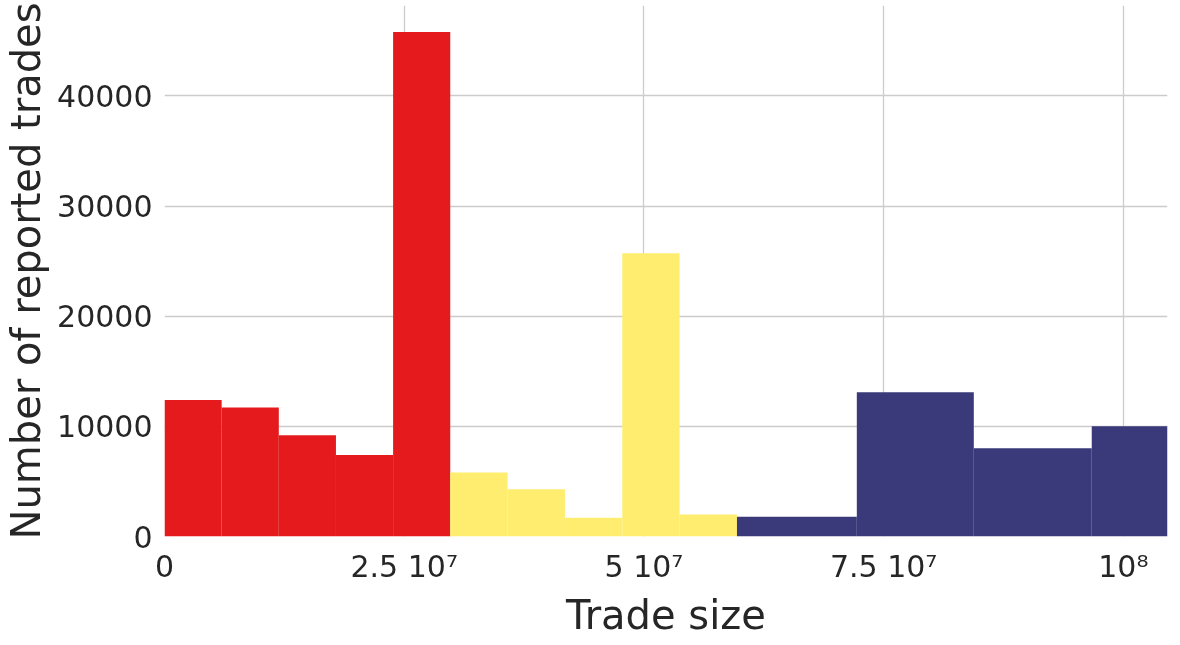 This screenshot has height=645, width=1180. I want to click on x-tick-label: 10⁸, so click(1123, 566).